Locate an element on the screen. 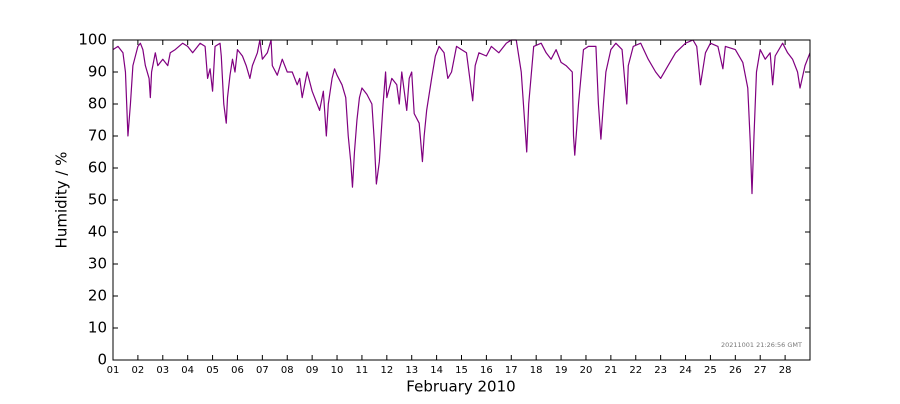  y-tick-label: 20 is located at coordinates (97, 296).